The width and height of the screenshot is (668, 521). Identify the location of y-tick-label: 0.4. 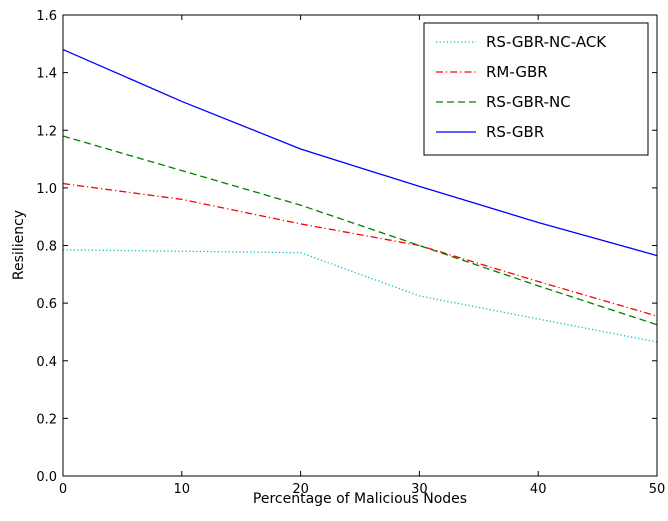
(46, 362).